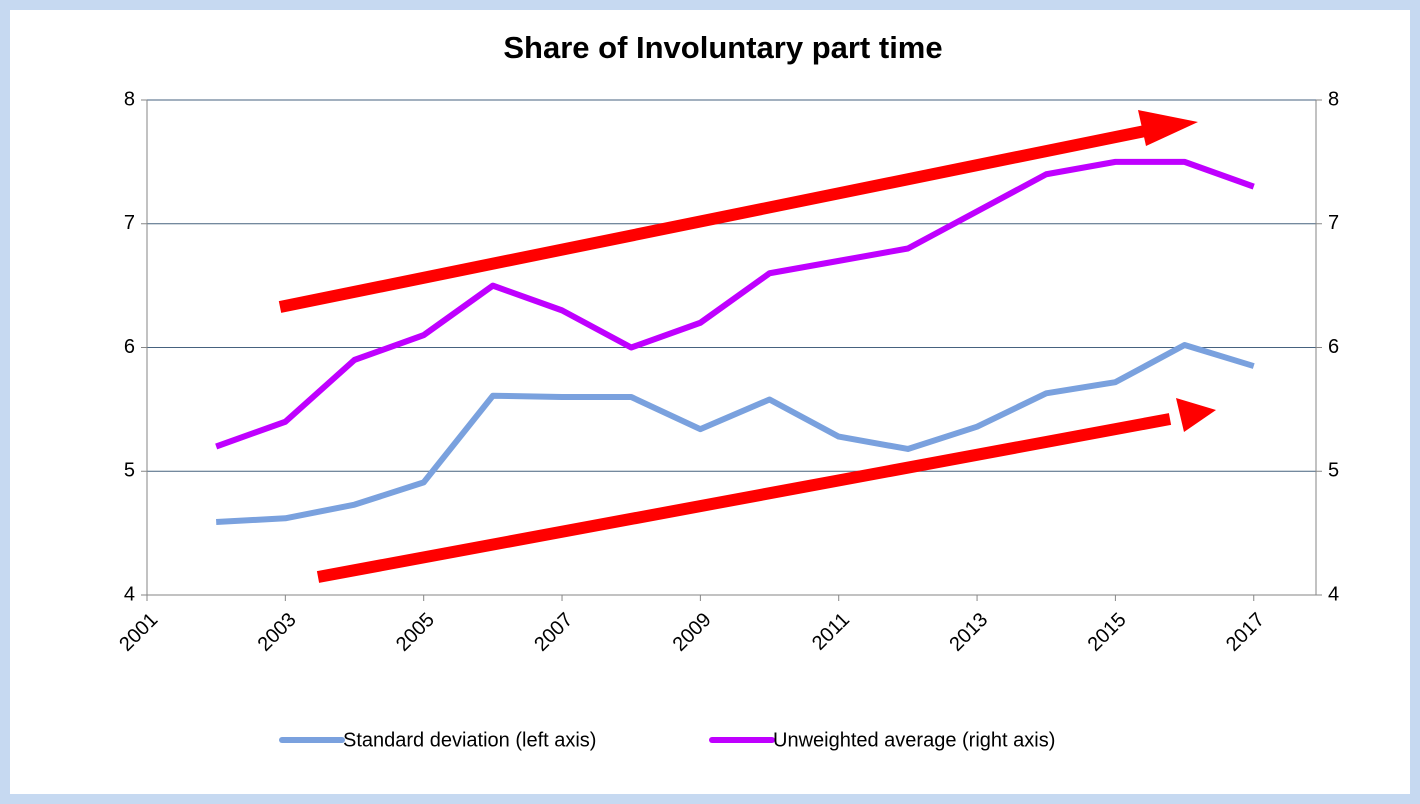 Image resolution: width=1420 pixels, height=804 pixels. What do you see at coordinates (129, 99) in the screenshot?
I see `y-tick-label: 8` at bounding box center [129, 99].